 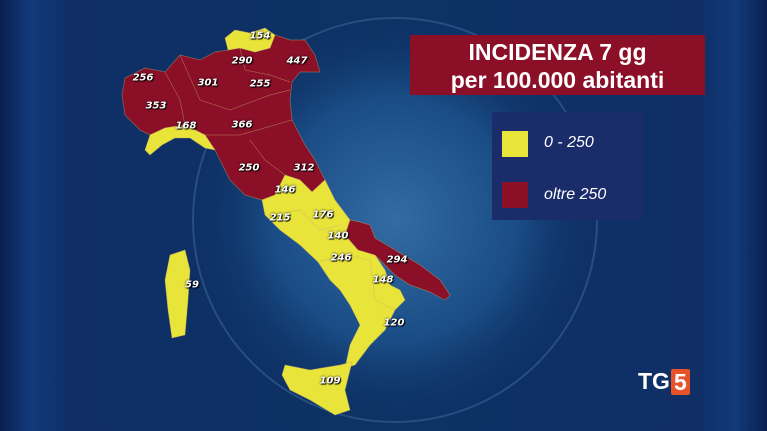 What do you see at coordinates (317, 388) in the screenshot?
I see `region-sicilia` at bounding box center [317, 388].